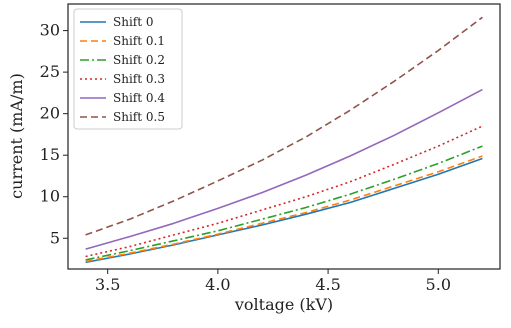  I want to click on x-tick-label: 5.0, so click(438, 284).